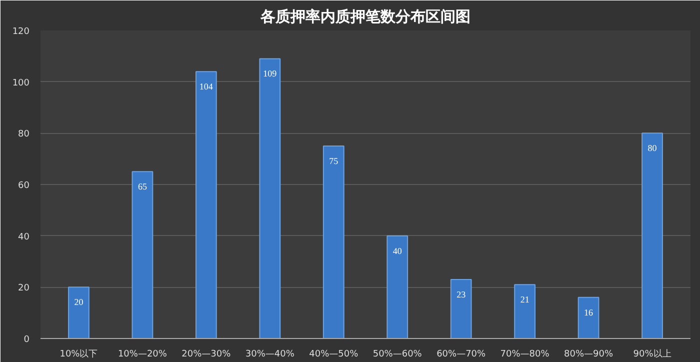 The width and height of the screenshot is (700, 362). I want to click on data-label: 65, so click(143, 187).